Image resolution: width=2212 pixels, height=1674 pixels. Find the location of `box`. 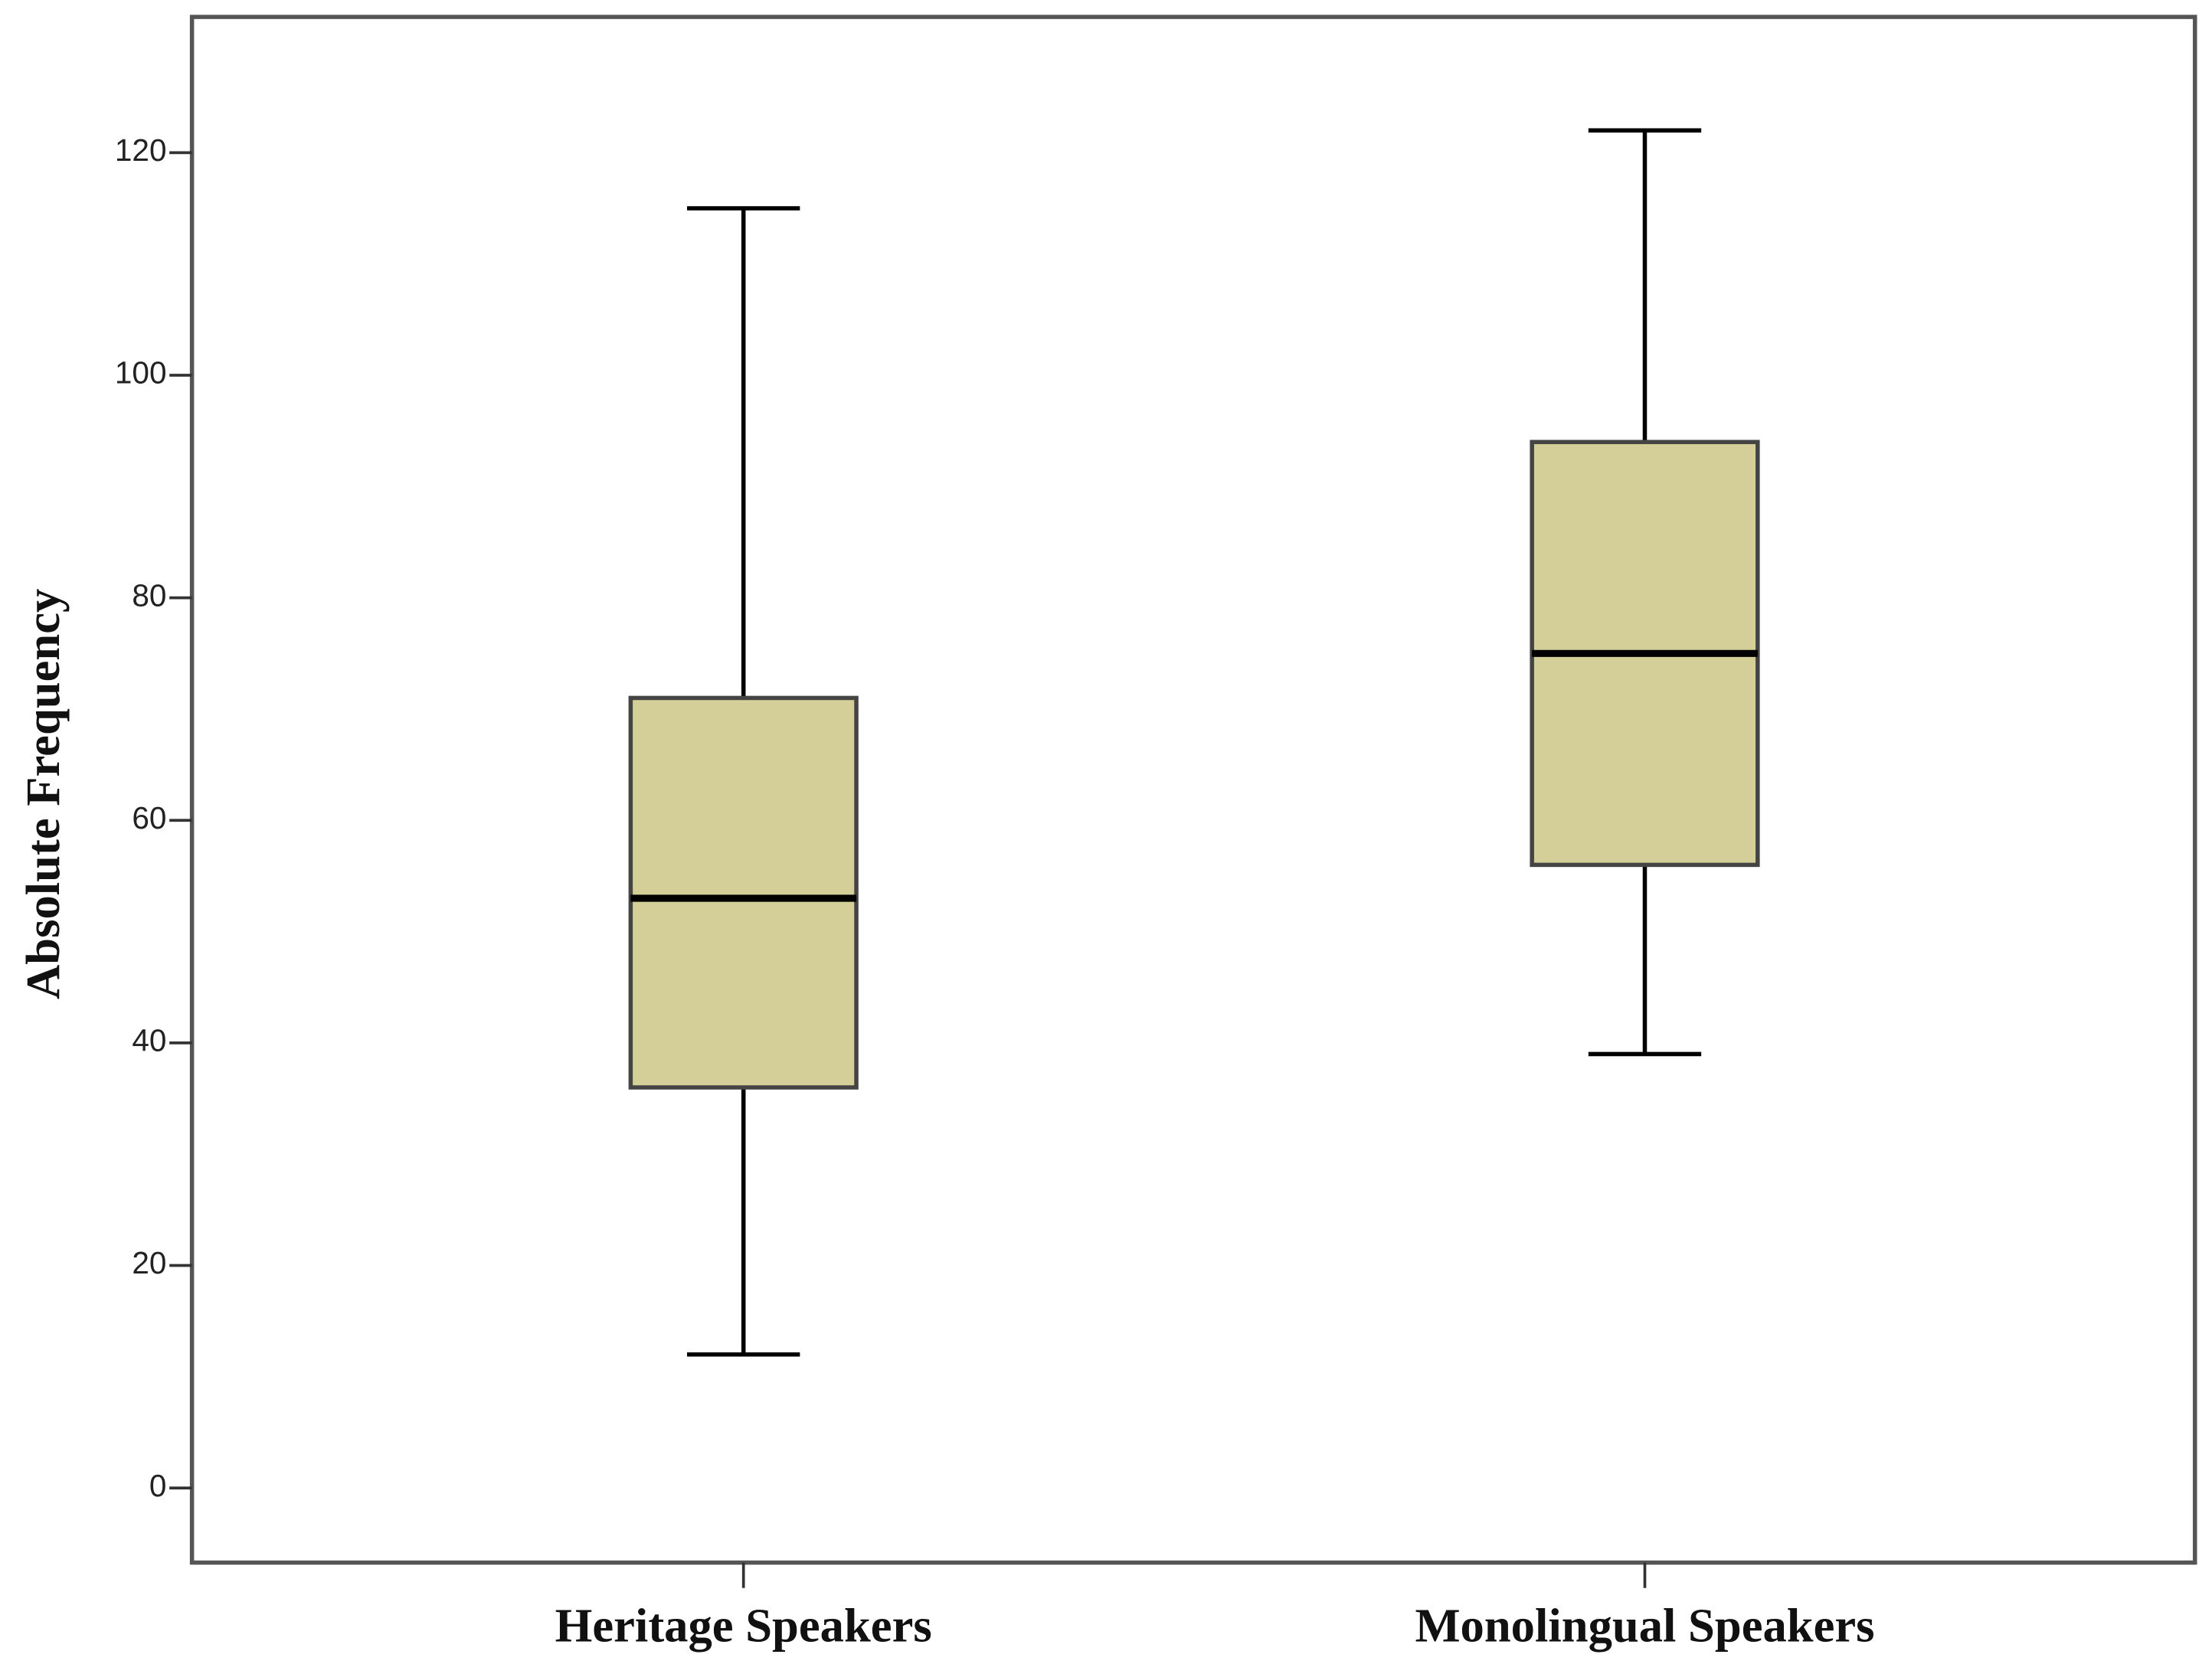

box is located at coordinates (744, 892).